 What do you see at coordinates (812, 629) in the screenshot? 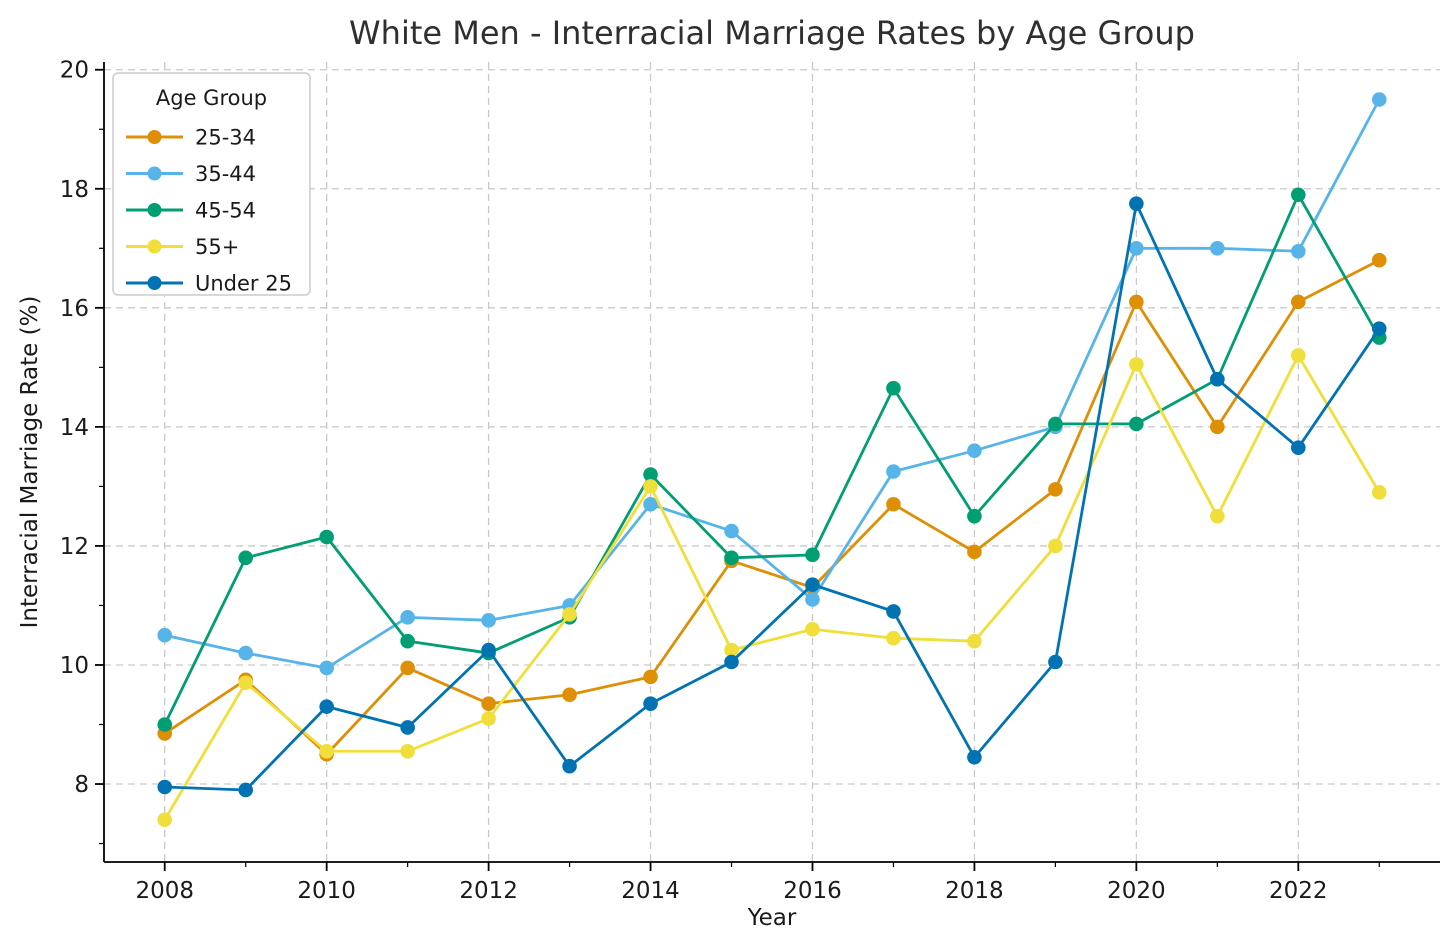
I see `point-55+-2016` at bounding box center [812, 629].